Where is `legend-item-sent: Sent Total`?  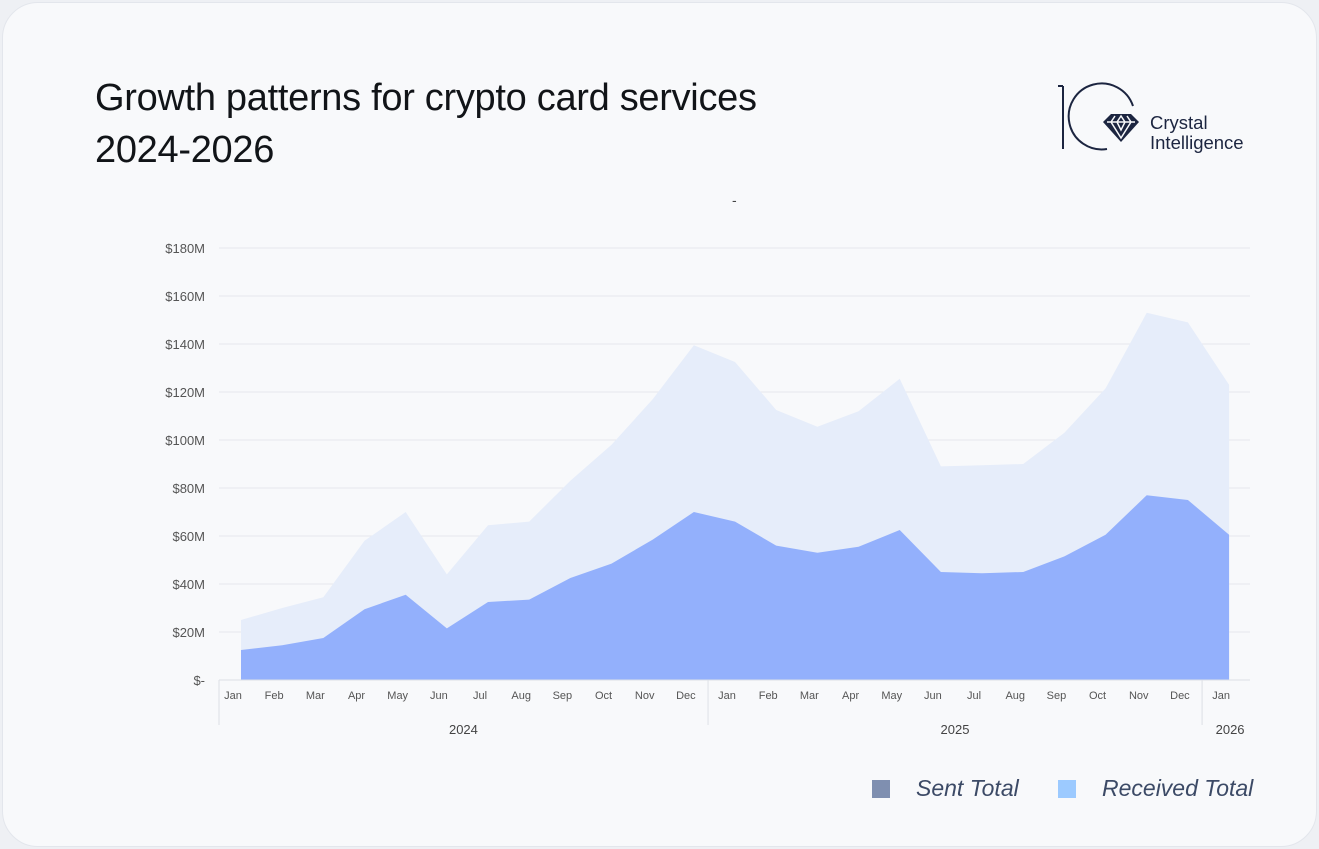
legend-item-sent: Sent Total is located at coordinates (945, 788).